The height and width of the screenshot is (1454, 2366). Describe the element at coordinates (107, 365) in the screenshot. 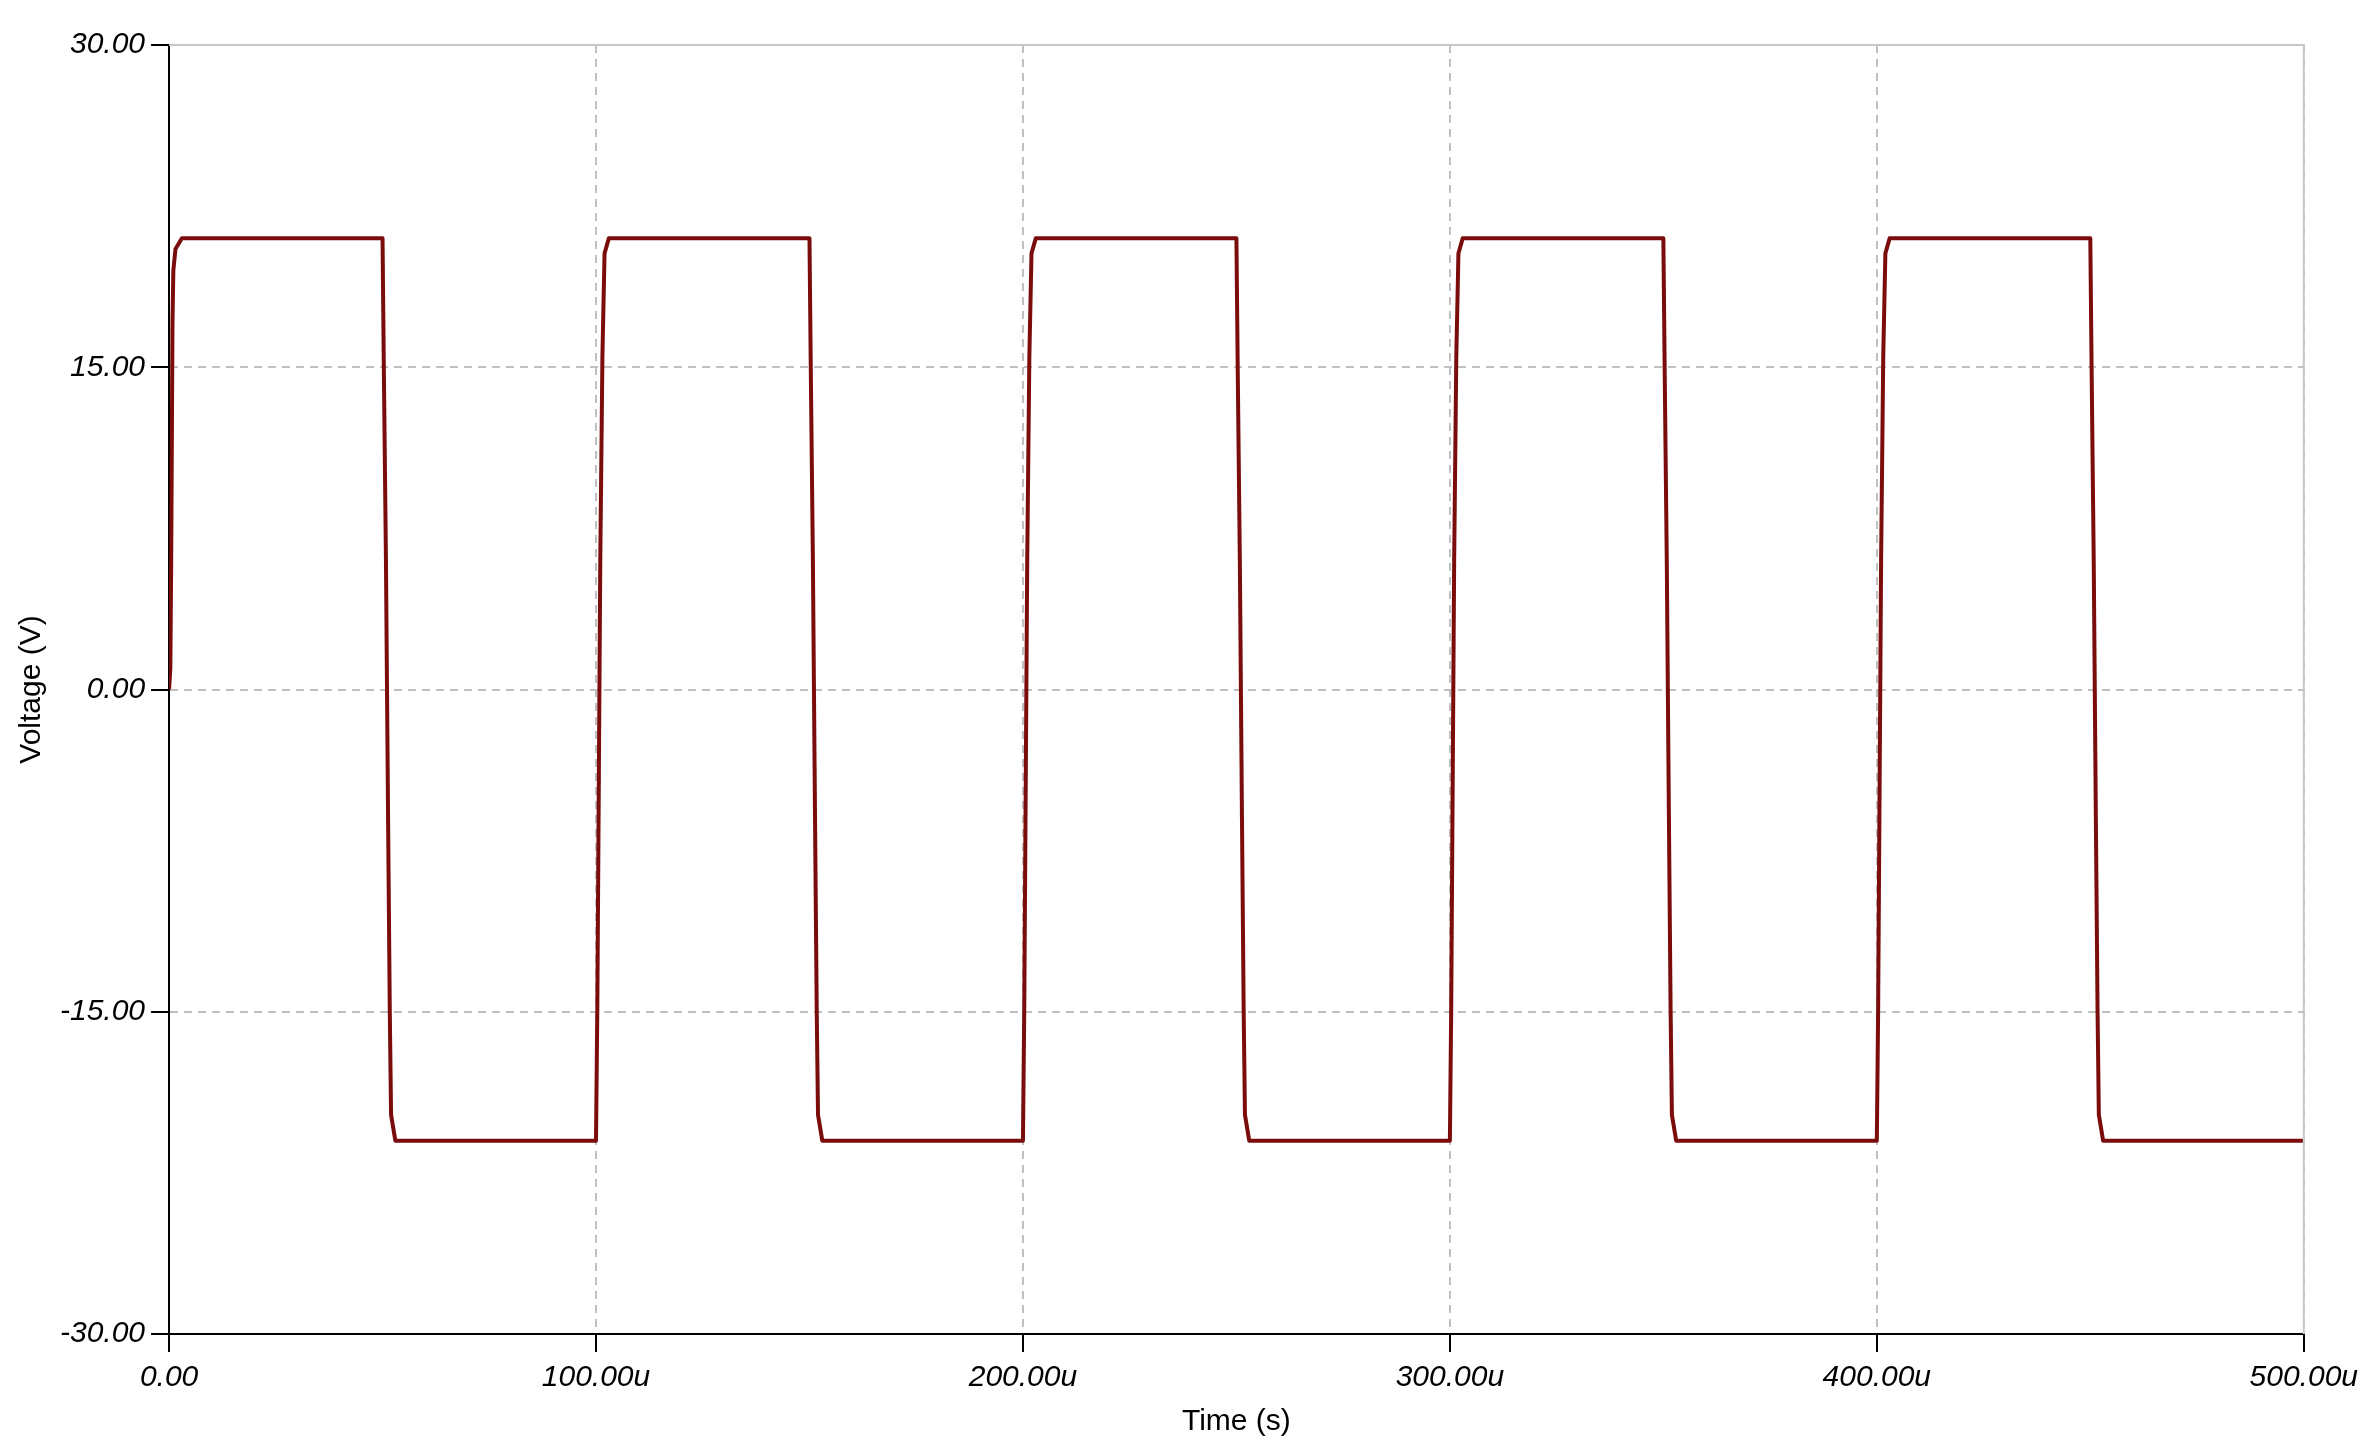

I see `y-tick-label: 15.00` at that location.